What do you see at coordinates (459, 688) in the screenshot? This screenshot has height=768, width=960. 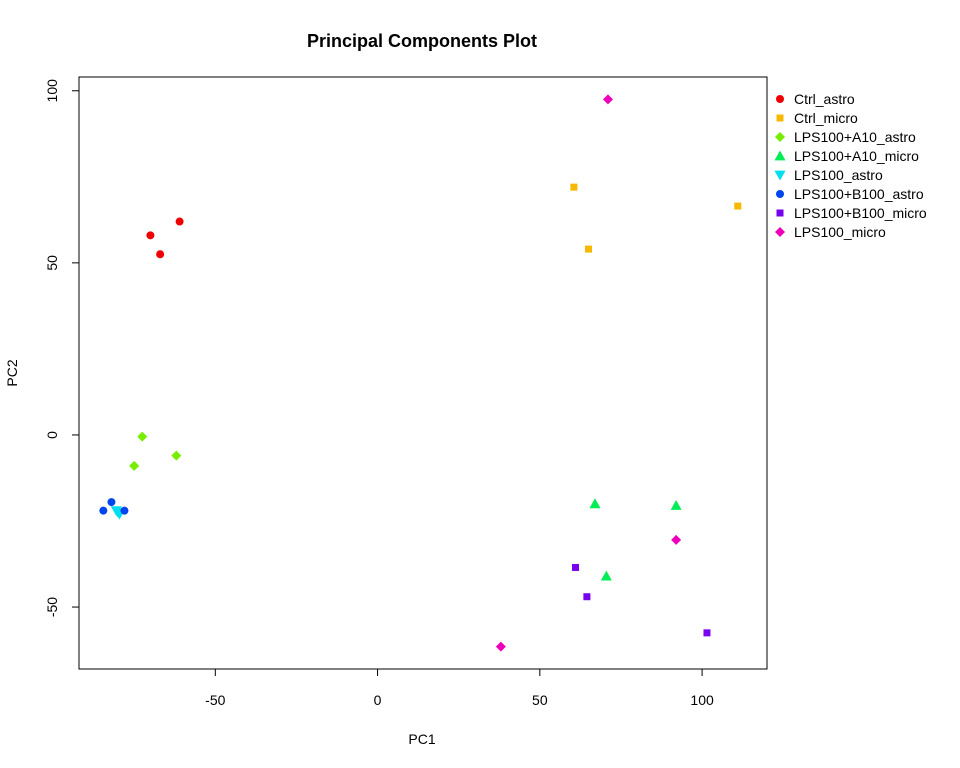 I see `x-axis: -50 0 50 100` at bounding box center [459, 688].